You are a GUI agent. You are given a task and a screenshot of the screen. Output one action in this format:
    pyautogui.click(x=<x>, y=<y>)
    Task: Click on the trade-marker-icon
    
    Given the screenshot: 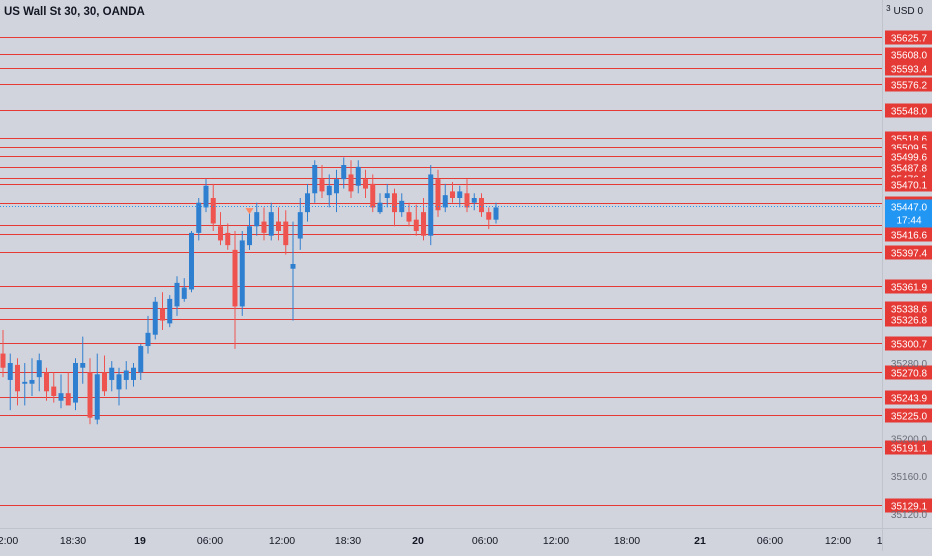 What is the action you would take?
    pyautogui.click(x=249, y=211)
    